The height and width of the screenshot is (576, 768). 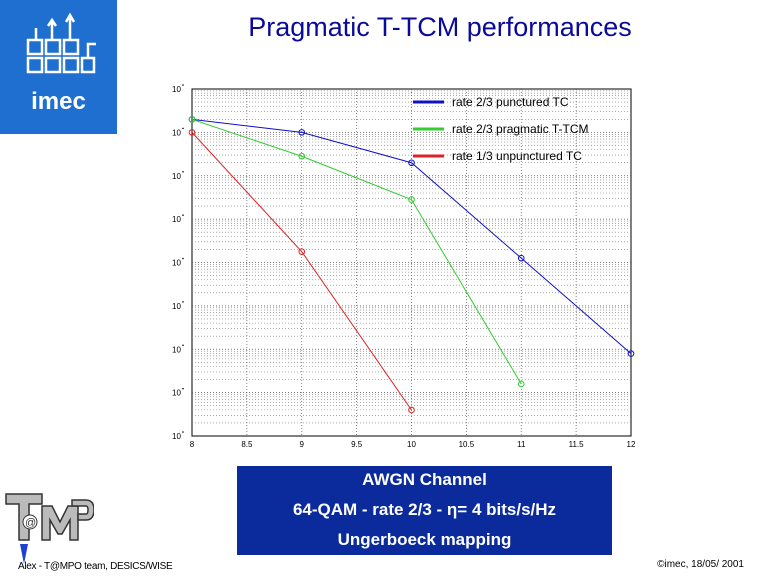 What do you see at coordinates (631, 444) in the screenshot?
I see `x-tick-label: 12` at bounding box center [631, 444].